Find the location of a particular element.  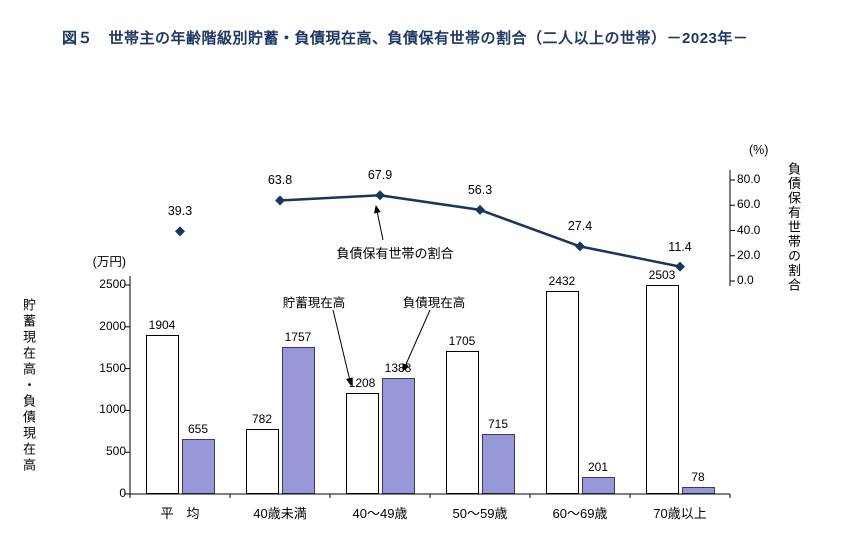

left-axis-tick-label: 2500 is located at coordinates (112, 284).